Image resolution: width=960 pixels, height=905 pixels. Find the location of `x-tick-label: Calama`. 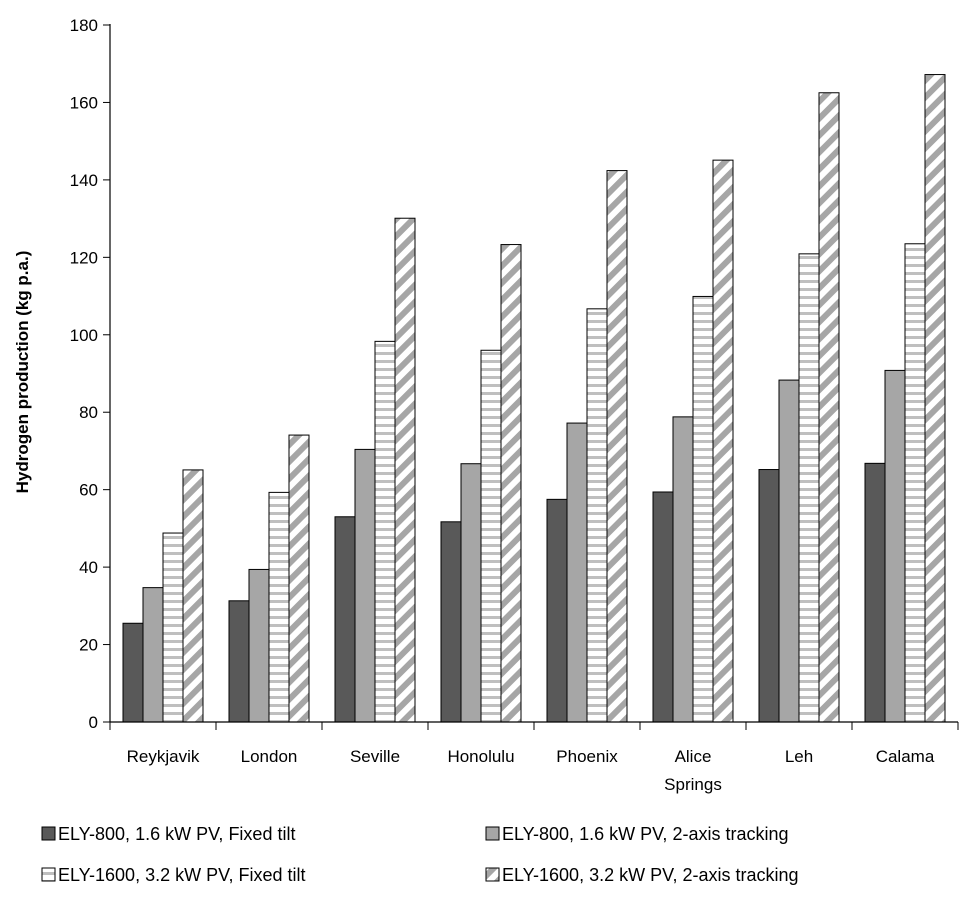

x-tick-label: Calama is located at coordinates (905, 756).